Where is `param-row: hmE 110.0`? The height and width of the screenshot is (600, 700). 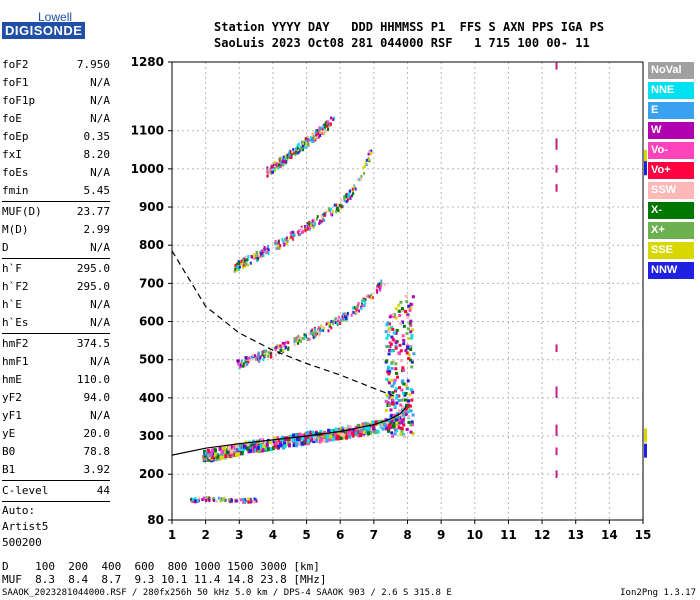 param-row: hmE 110.0 is located at coordinates (56, 380).